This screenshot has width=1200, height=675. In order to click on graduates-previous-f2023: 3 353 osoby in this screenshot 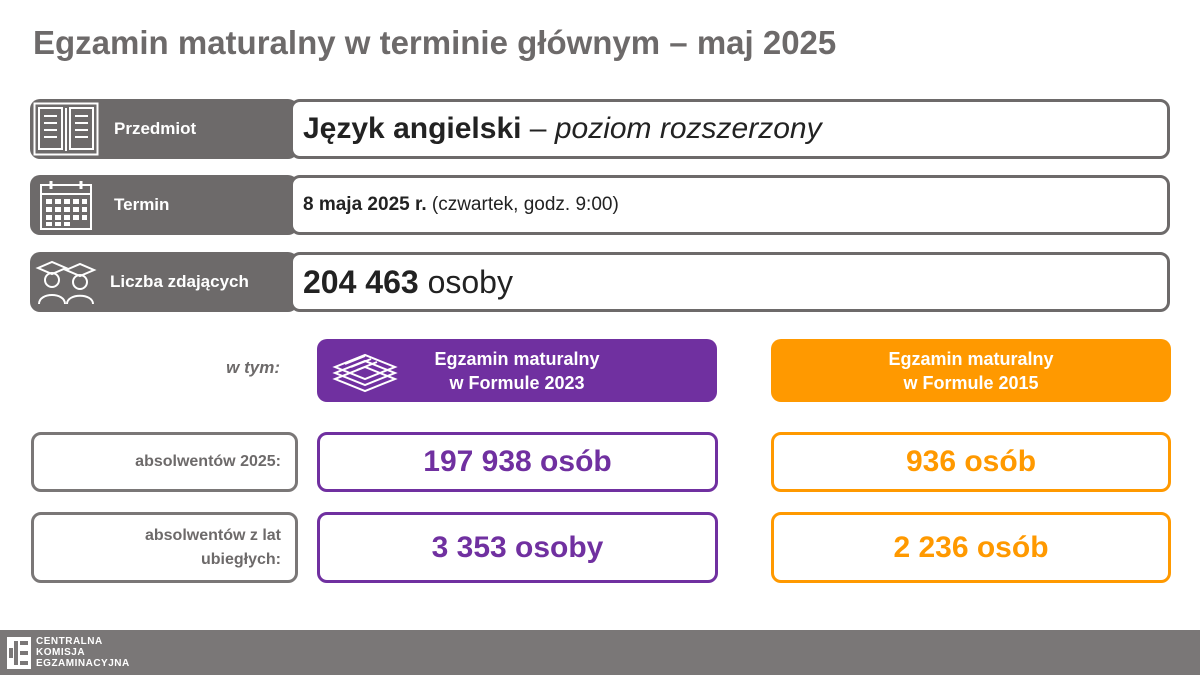, I will do `click(517, 547)`.